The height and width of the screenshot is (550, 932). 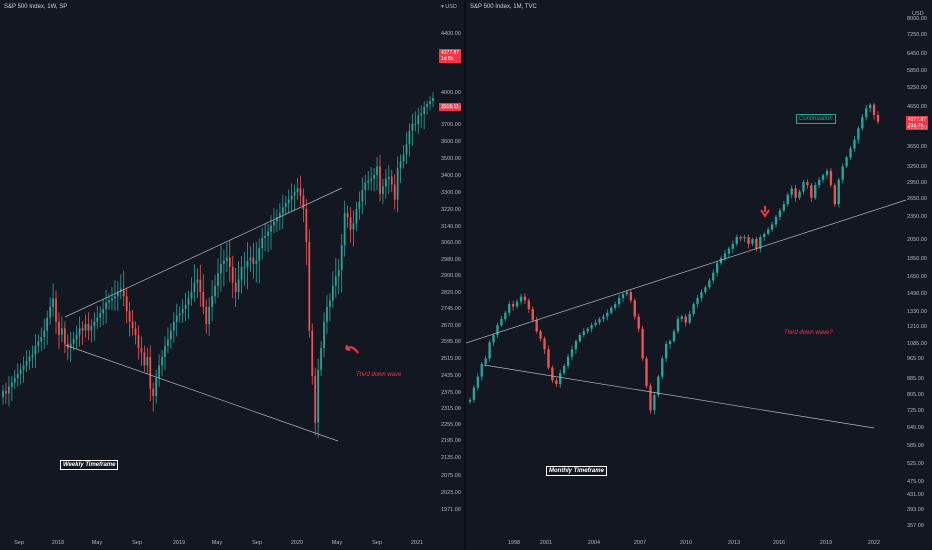 I want to click on price-tick-label: 585.00, so click(x=915, y=446).